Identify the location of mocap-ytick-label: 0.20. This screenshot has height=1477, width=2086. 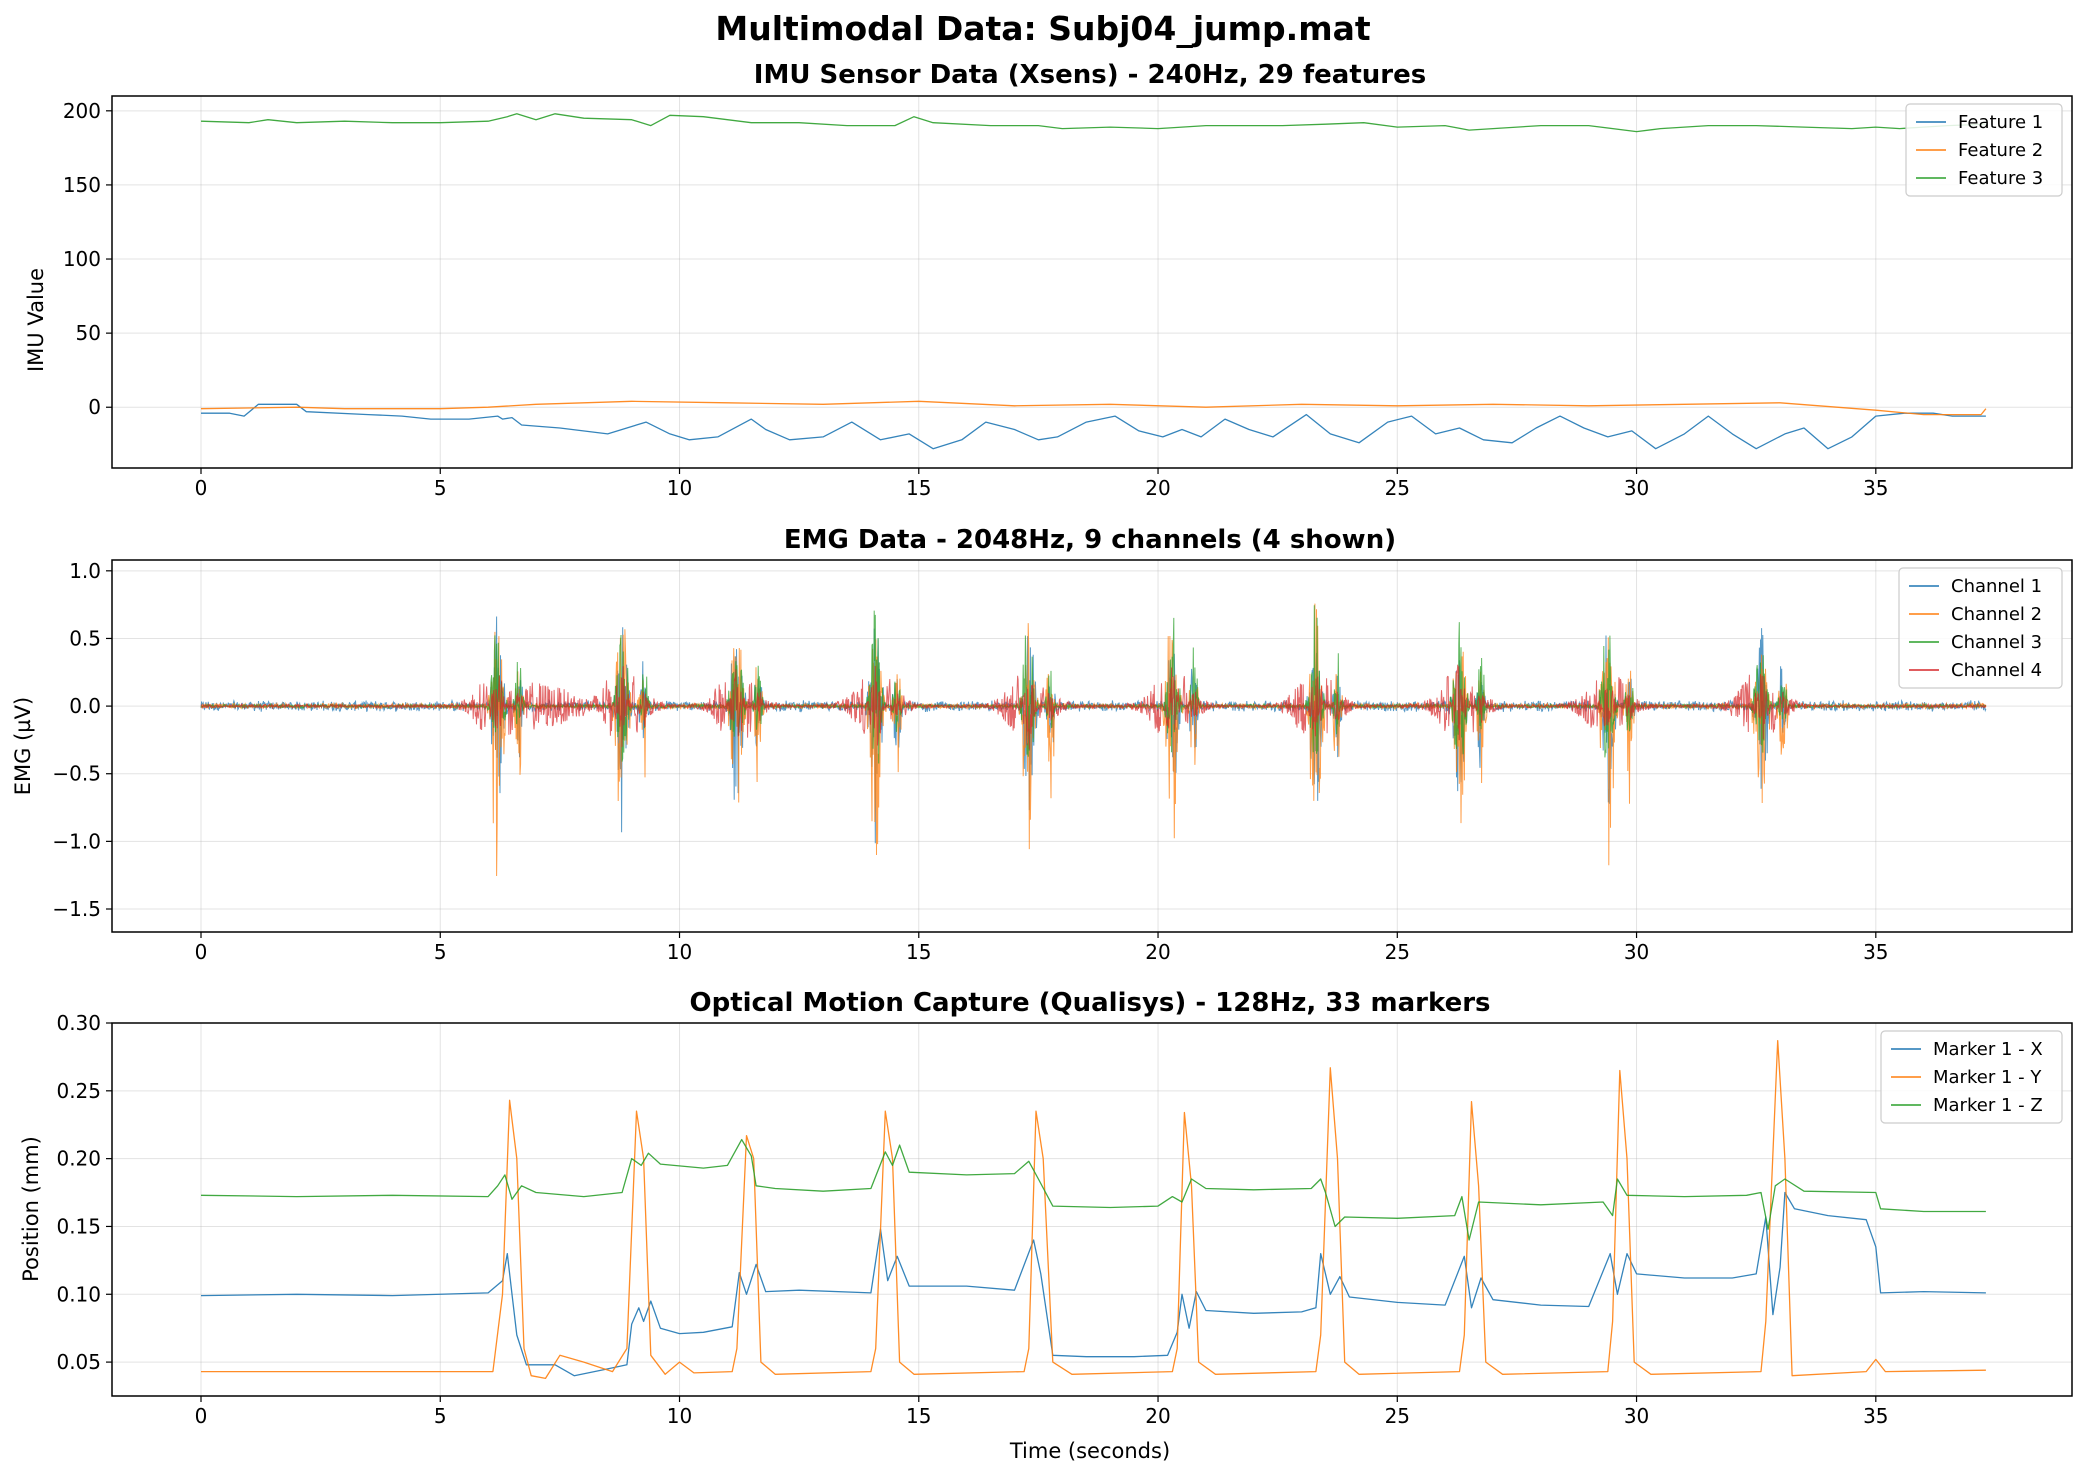
(78, 1159).